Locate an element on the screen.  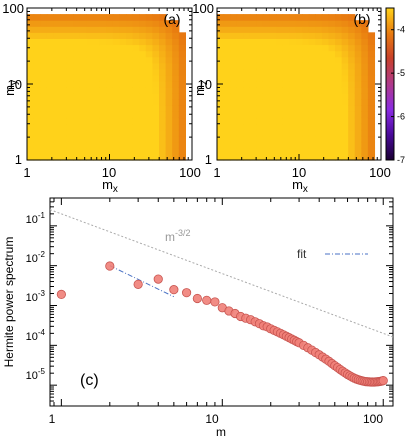
fit-line is located at coordinates (142, 281).